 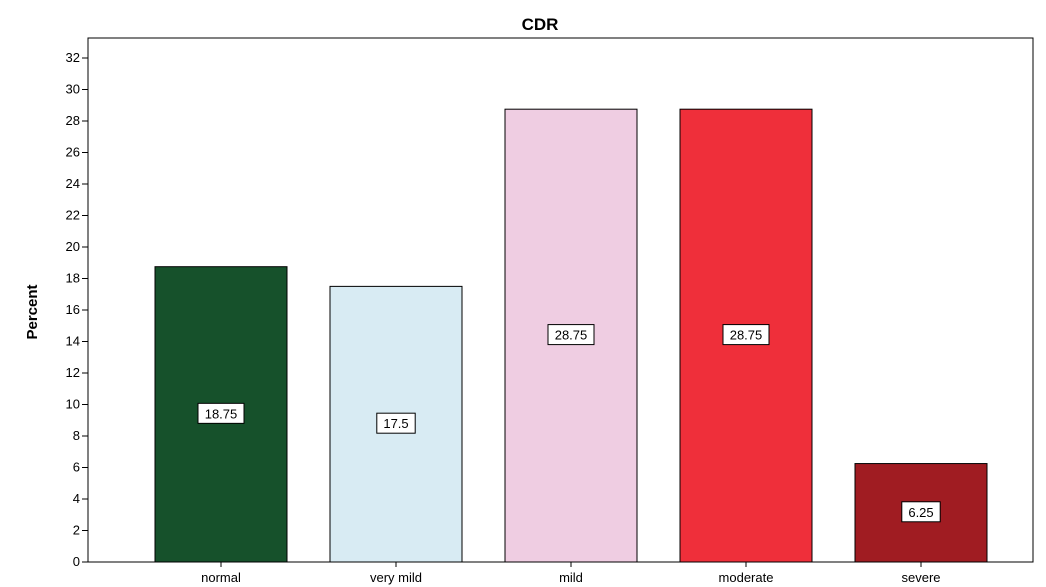 What do you see at coordinates (76, 561) in the screenshot?
I see `y-tick-label: 0` at bounding box center [76, 561].